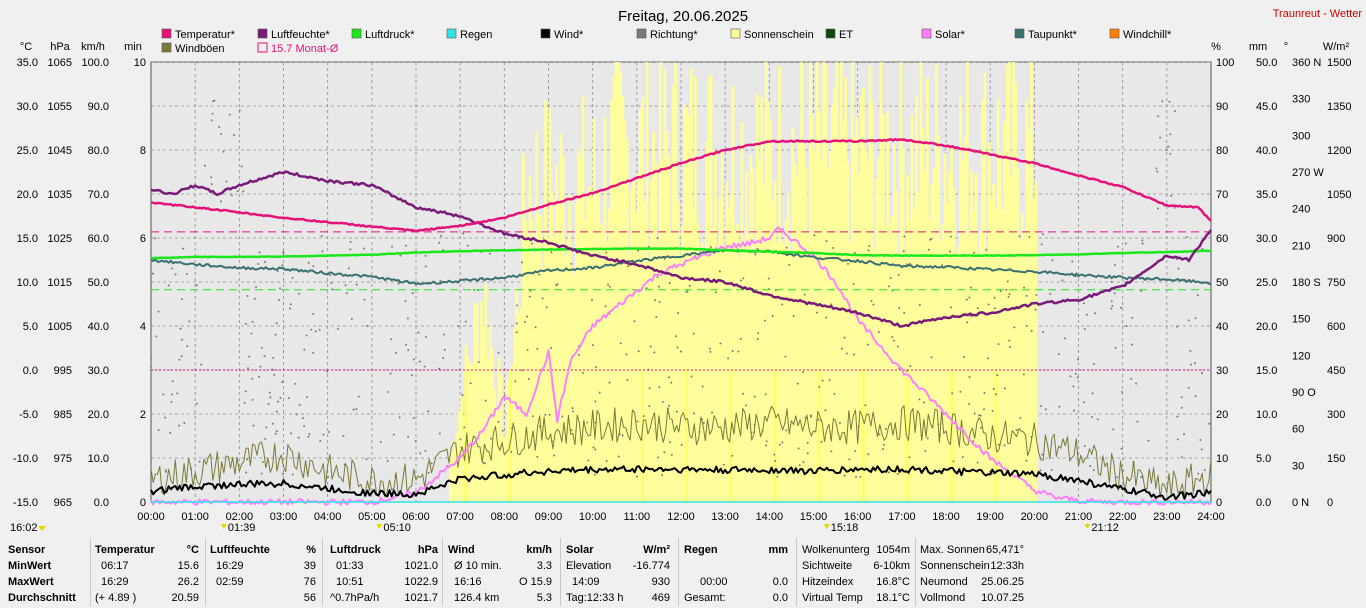 This screenshot has width=1366, height=608. I want to click on legend-label: Solar*, so click(950, 35).